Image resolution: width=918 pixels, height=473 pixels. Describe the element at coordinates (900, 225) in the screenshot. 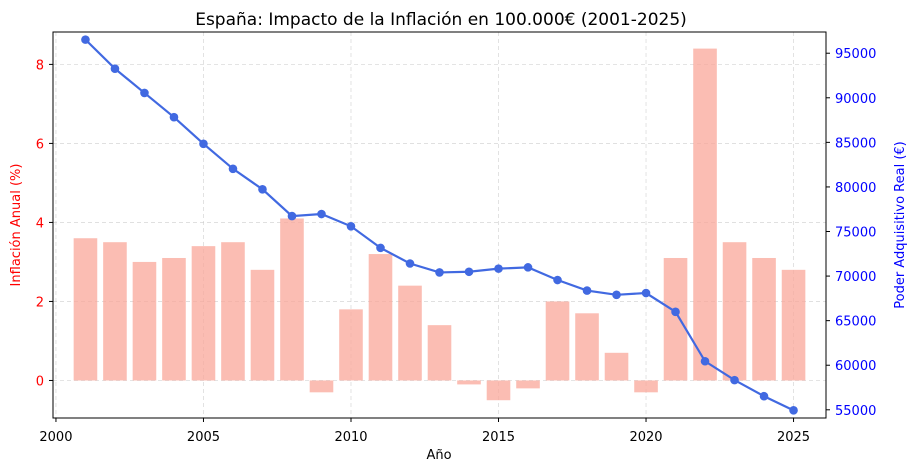

I see `y-axis-right-label: Poder Adquisitivo Real (€)` at that location.